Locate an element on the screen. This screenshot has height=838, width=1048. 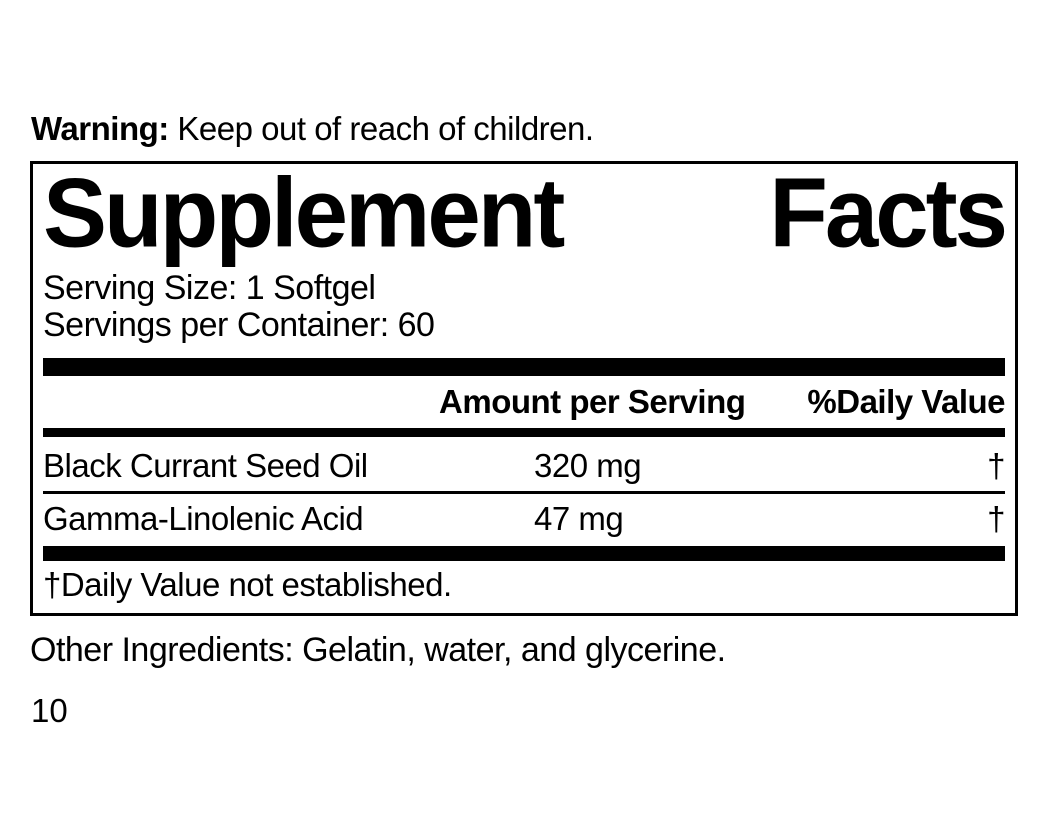
column-header-daily-value: %Daily Value is located at coordinates (906, 402).